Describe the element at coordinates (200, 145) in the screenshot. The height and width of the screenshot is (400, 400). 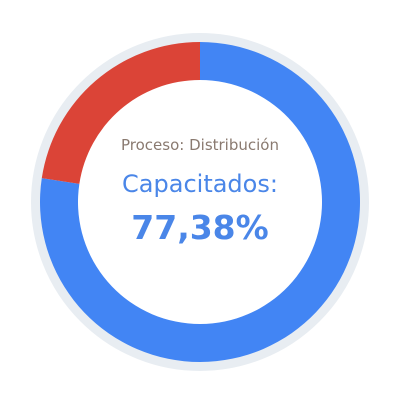
I see `process-label: Proceso: Distribución` at that location.